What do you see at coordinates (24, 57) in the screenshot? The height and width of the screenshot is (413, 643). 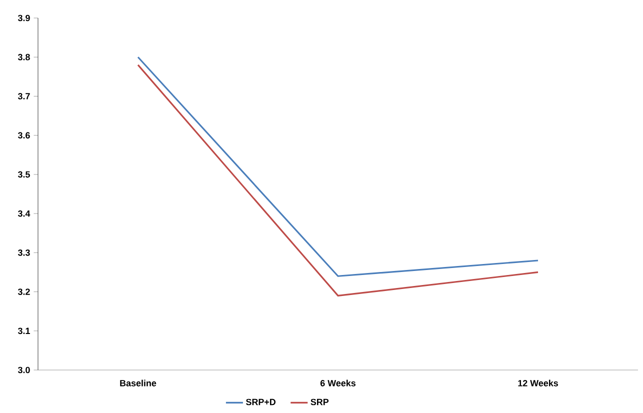 I see `y-tick-label: 3.8` at bounding box center [24, 57].